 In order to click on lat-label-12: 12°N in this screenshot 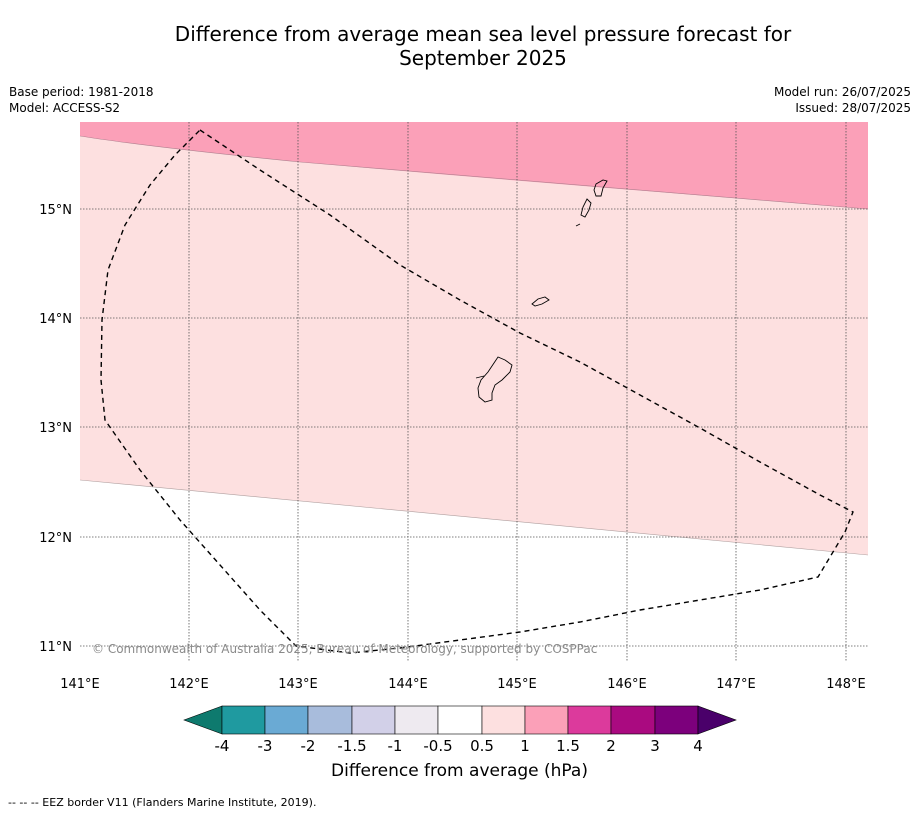, I will do `click(55, 538)`.